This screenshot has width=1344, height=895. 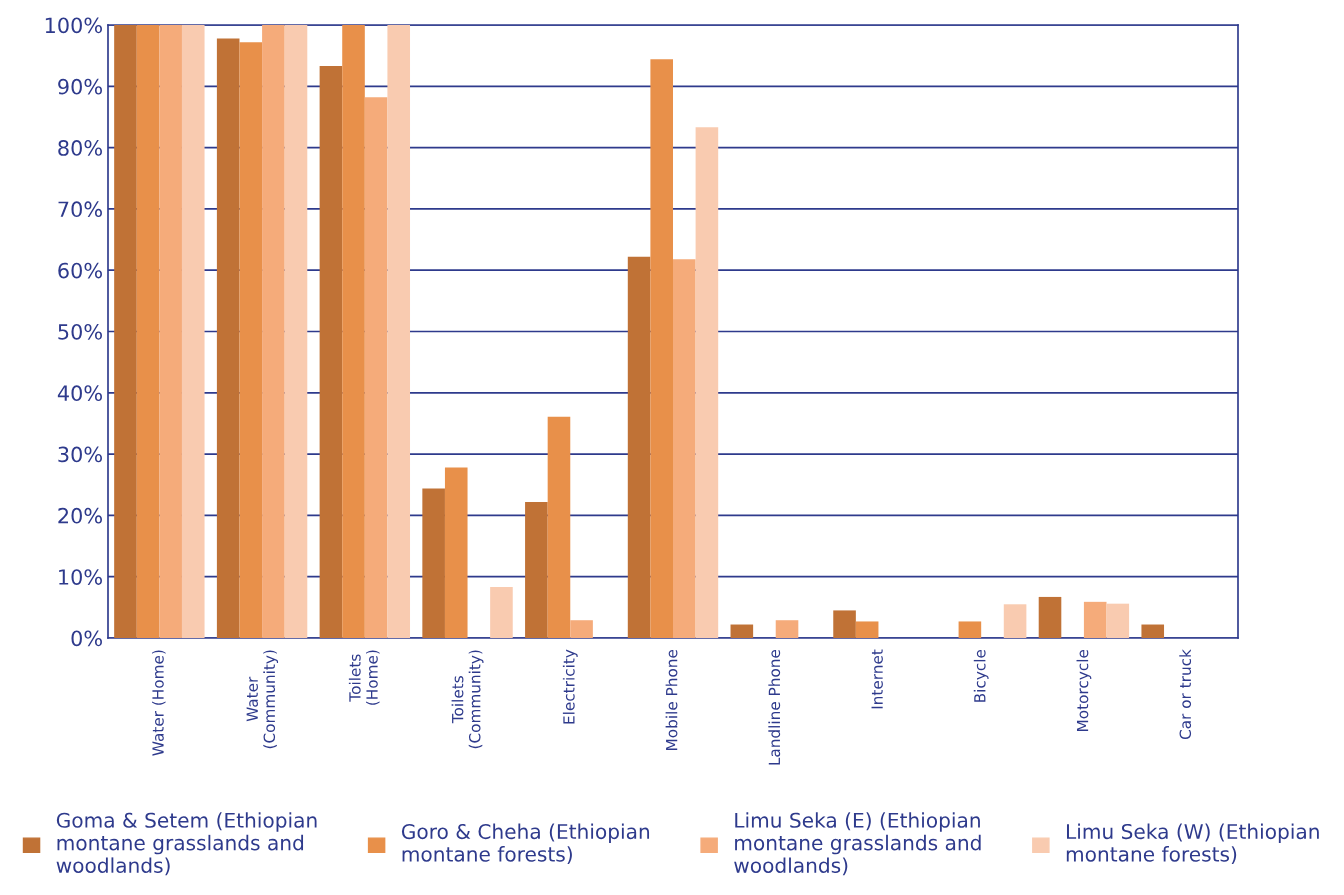 I want to click on x-tick-label: Toilets (Home), so click(x=364, y=677).